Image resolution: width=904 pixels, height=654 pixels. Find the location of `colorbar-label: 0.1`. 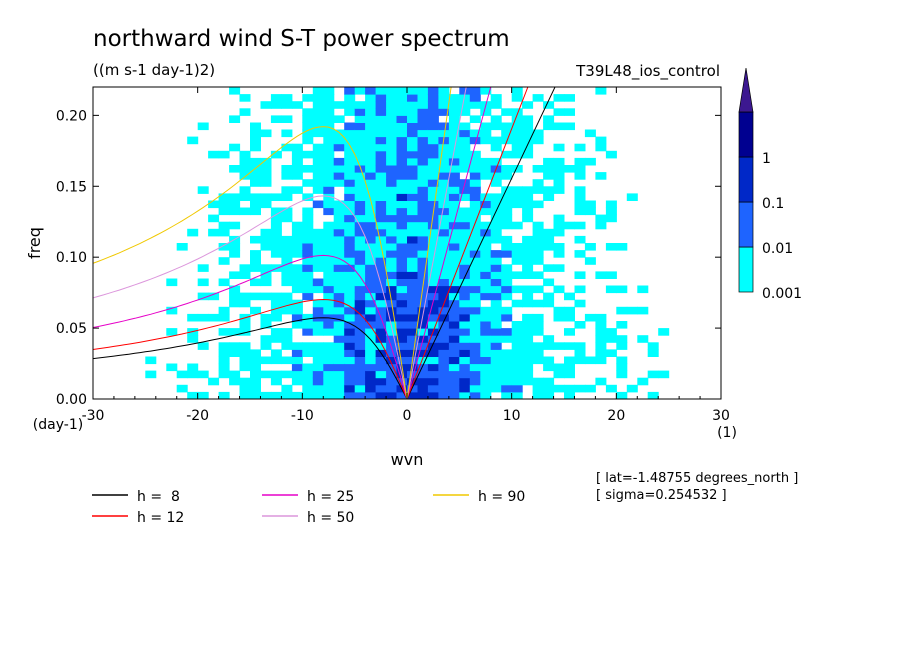

colorbar-label: 0.1 is located at coordinates (773, 204).